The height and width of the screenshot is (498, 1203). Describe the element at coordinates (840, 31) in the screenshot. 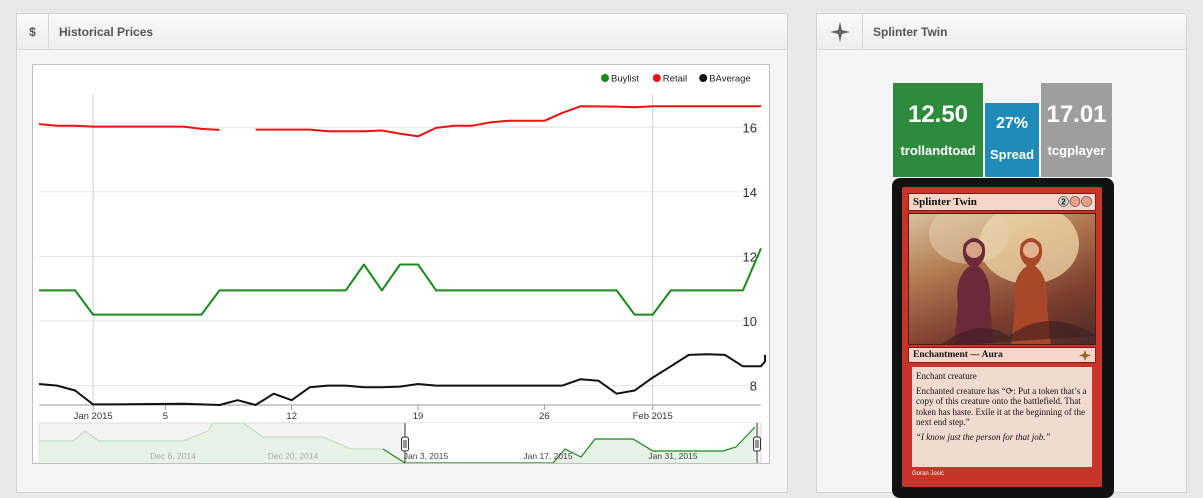

I see `card-symbol-icon` at that location.